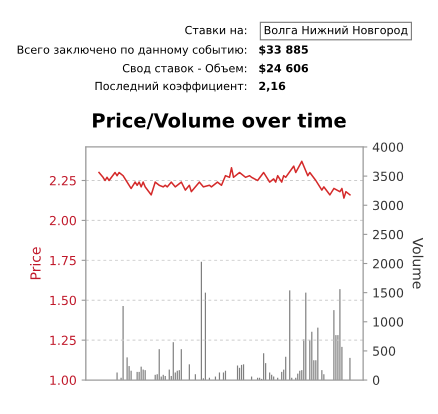  Describe the element at coordinates (376, 380) in the screenshot. I see `y2-tick-label: 0` at that location.